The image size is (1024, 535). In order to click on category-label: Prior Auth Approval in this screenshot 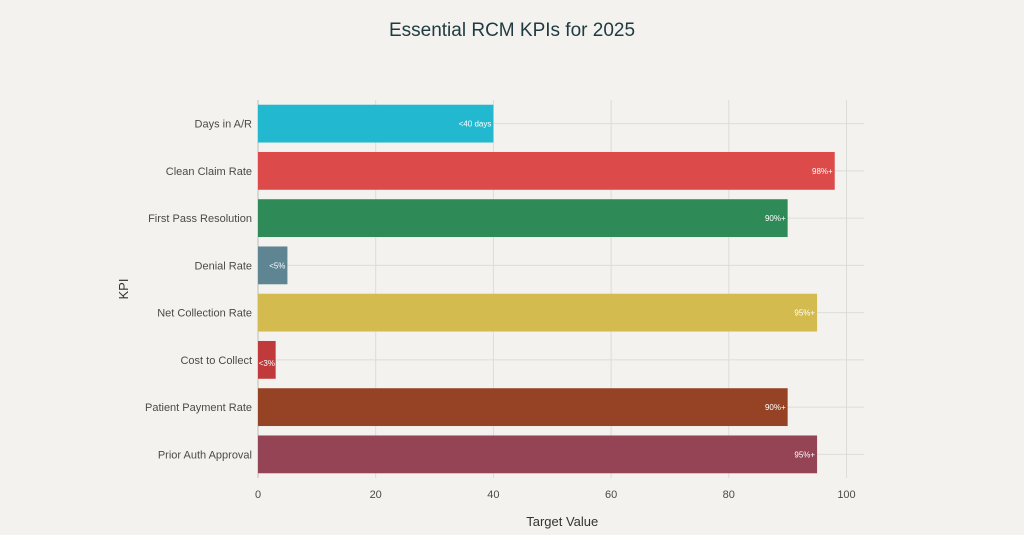, I will do `click(205, 455)`.